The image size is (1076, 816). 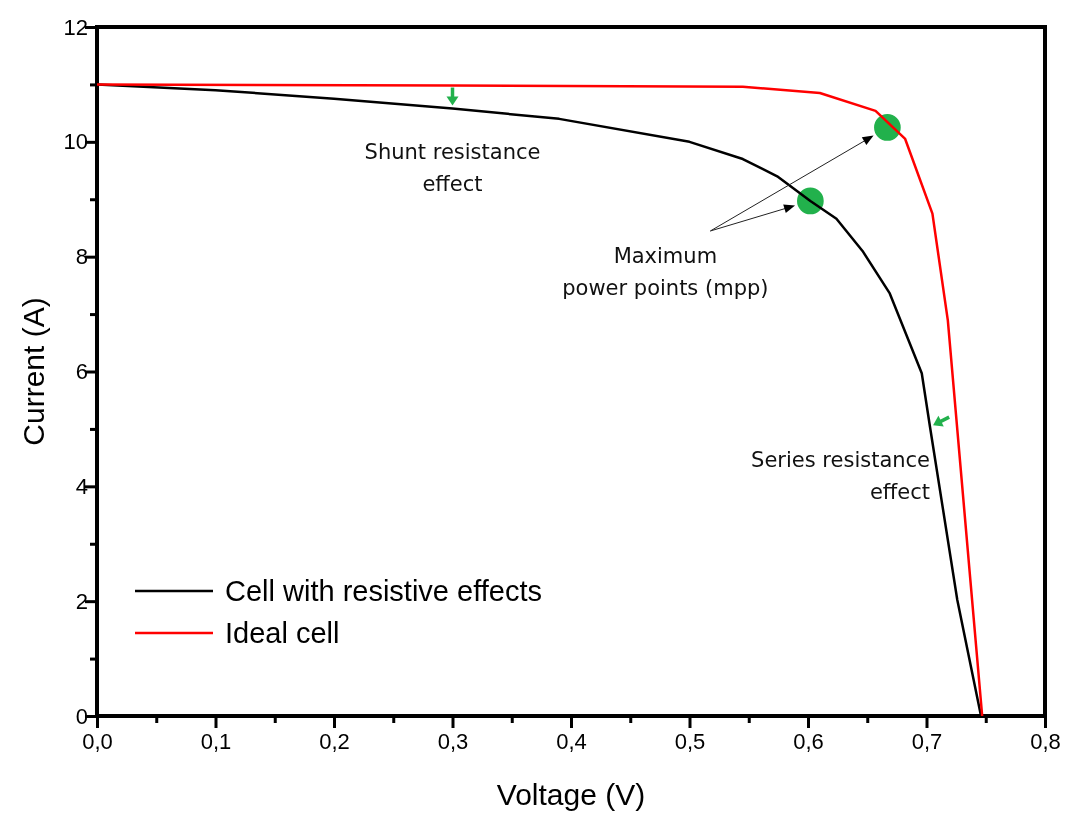 What do you see at coordinates (81, 601) in the screenshot?
I see `y-tick-label: 2` at bounding box center [81, 601].